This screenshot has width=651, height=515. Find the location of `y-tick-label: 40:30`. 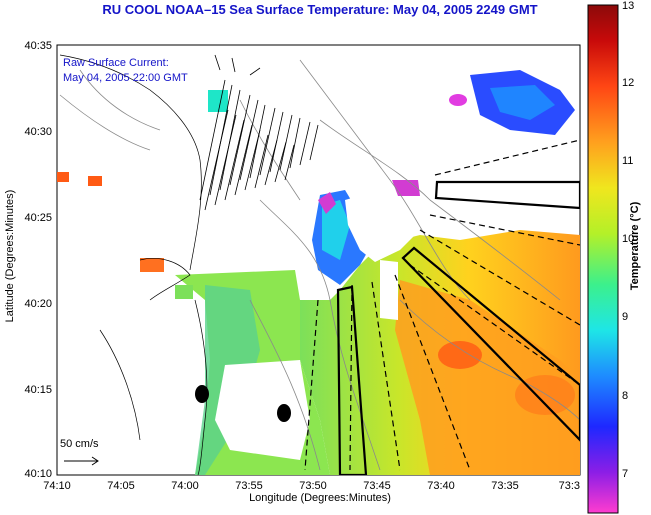

y-tick-label: 40:30 is located at coordinates (38, 132).